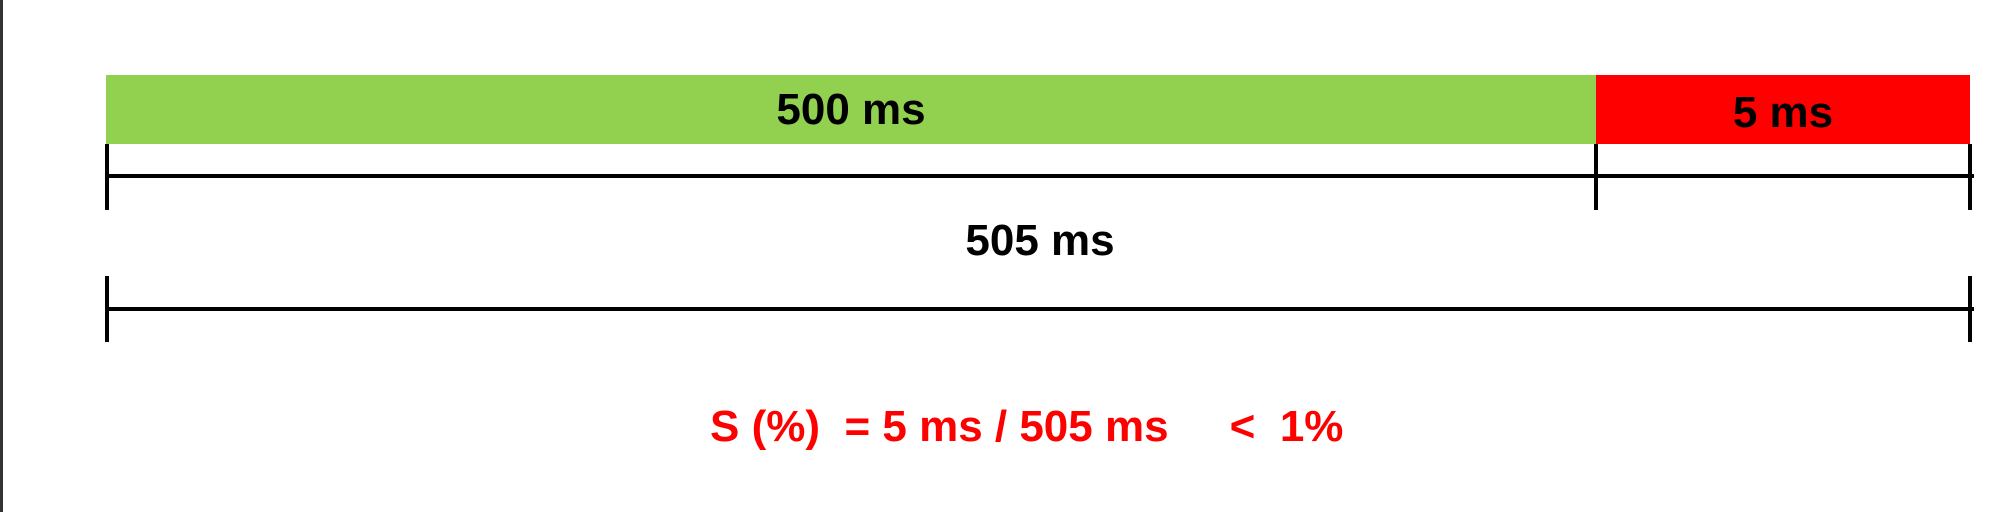 The height and width of the screenshot is (512, 2000). What do you see at coordinates (1027, 426) in the screenshot?
I see `share-formula: S (%) = 5 ms / 505 ms < 1%` at bounding box center [1027, 426].